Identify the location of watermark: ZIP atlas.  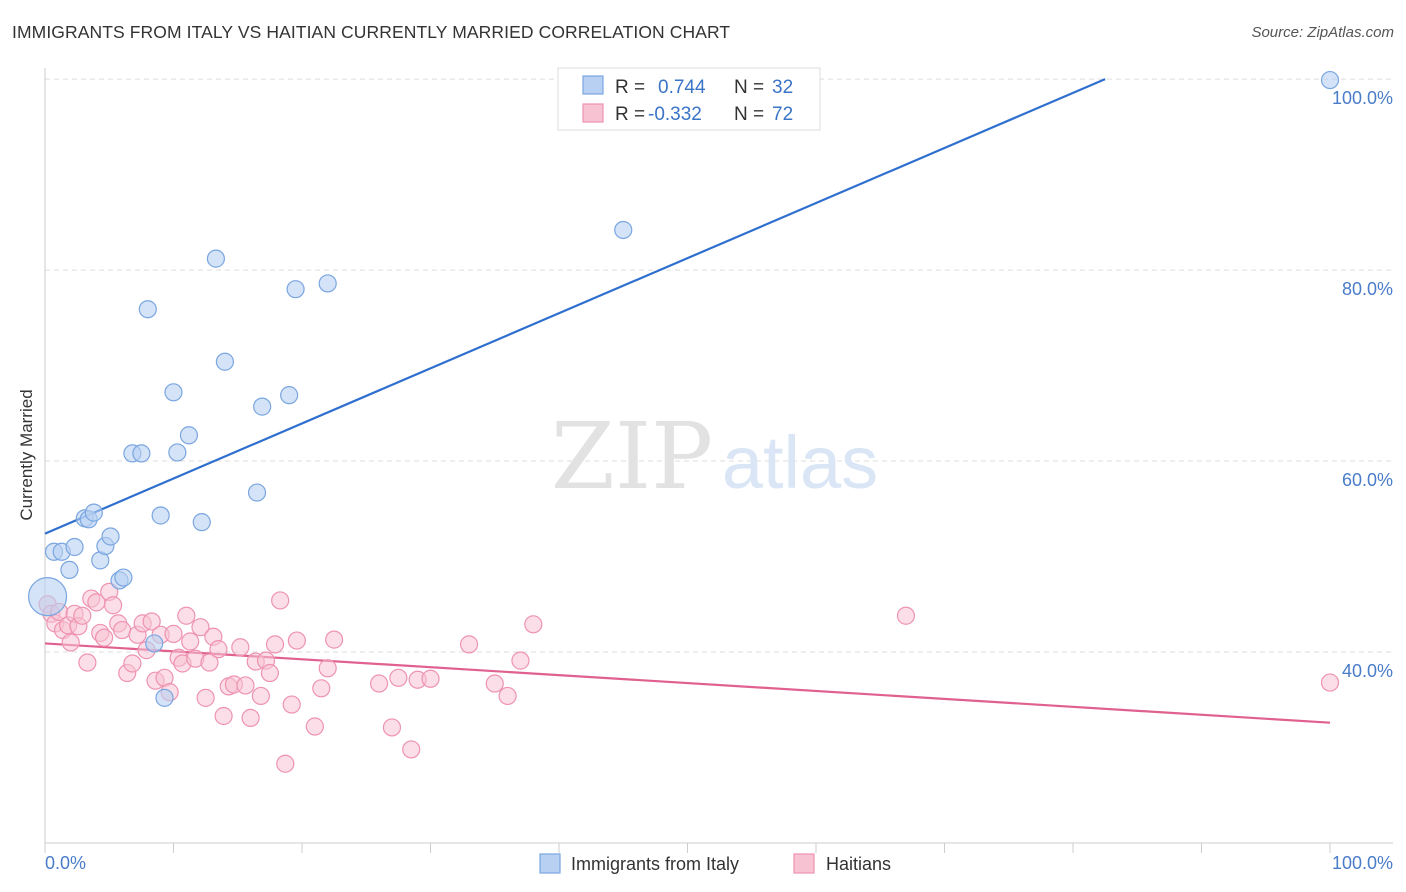
(714, 456).